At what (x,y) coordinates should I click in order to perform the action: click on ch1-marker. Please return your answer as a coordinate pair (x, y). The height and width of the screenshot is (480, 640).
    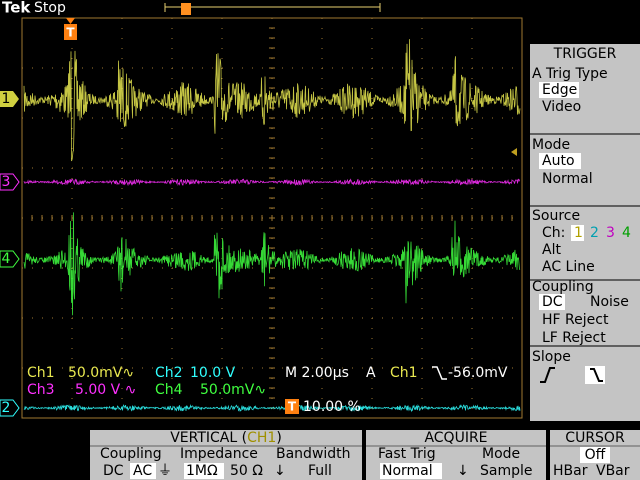
    Looking at the image, I should click on (9, 99).